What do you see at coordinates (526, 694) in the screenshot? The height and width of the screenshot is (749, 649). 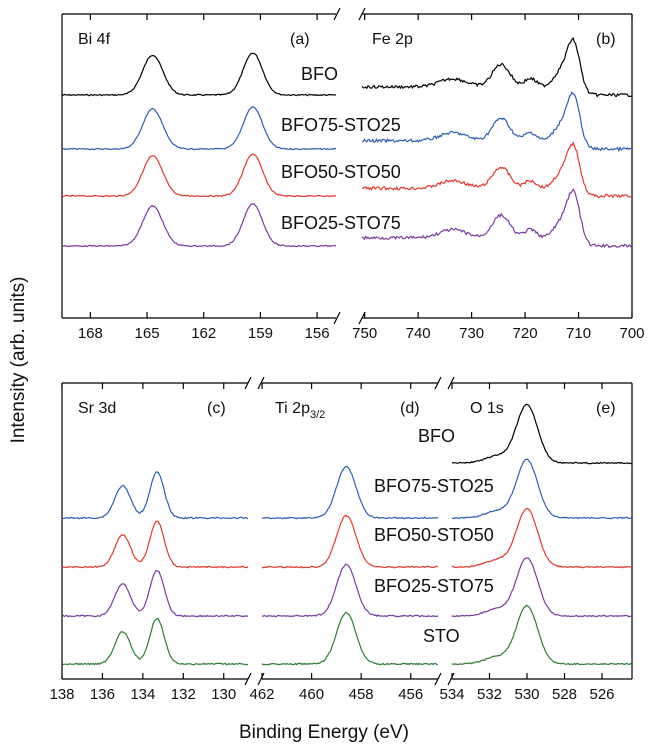 I see `tick-label: 530` at bounding box center [526, 694].